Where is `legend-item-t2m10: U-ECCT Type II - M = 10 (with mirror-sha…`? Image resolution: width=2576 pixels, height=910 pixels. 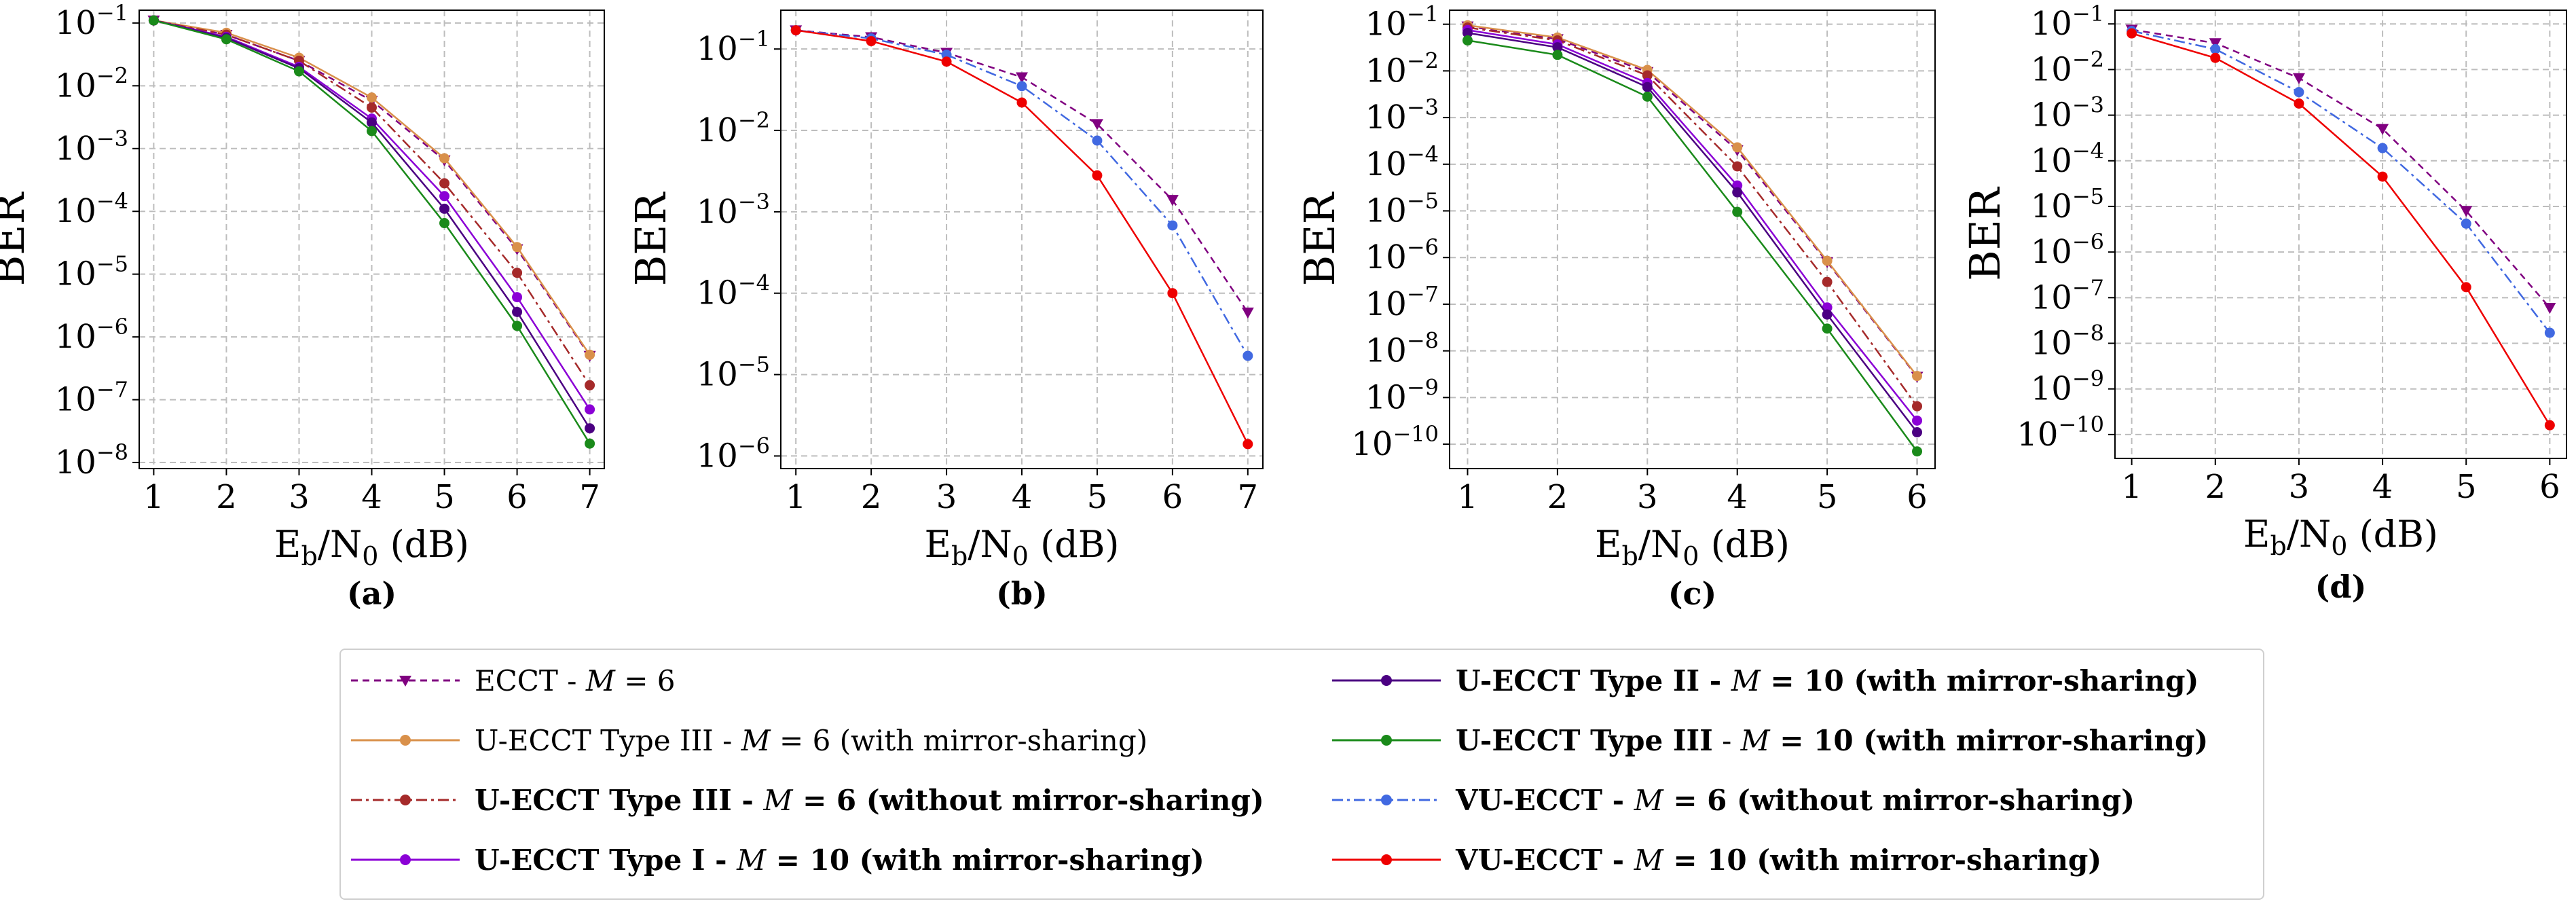 legend-item-t2m10: U-ECCT Type II - M = 10 (with mirror-sha… is located at coordinates (1765, 680).